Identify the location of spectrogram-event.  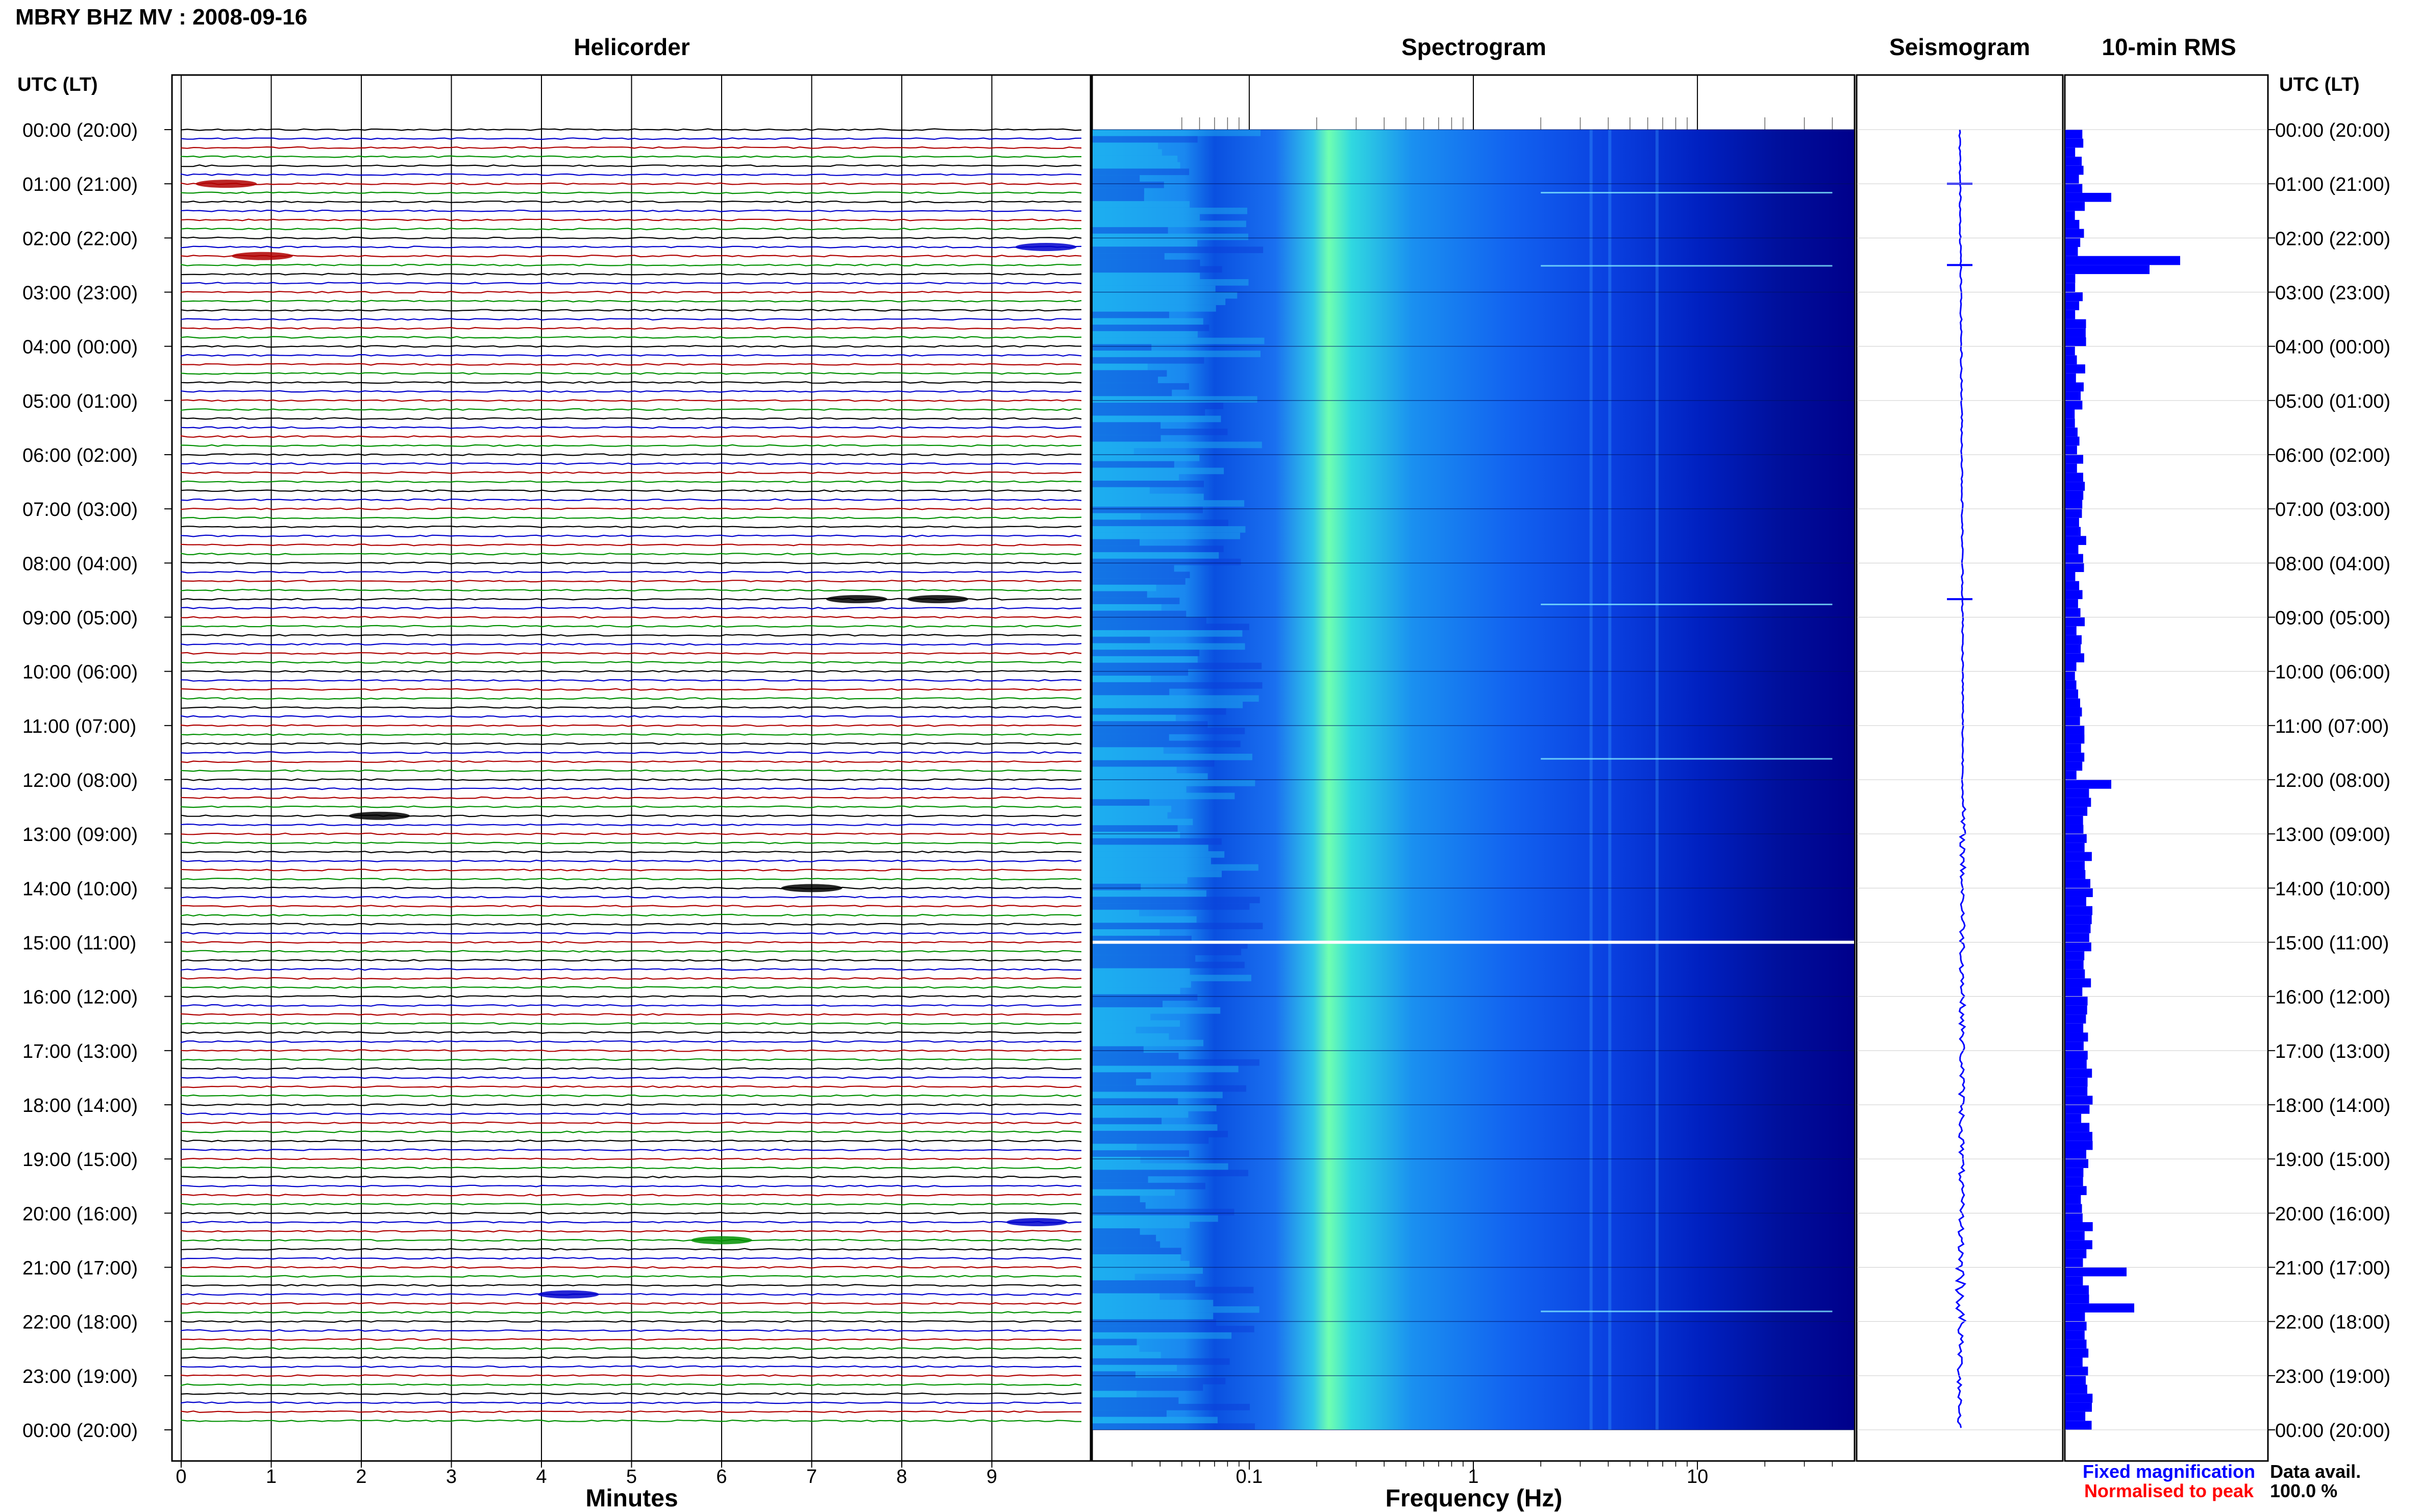
(1687, 604).